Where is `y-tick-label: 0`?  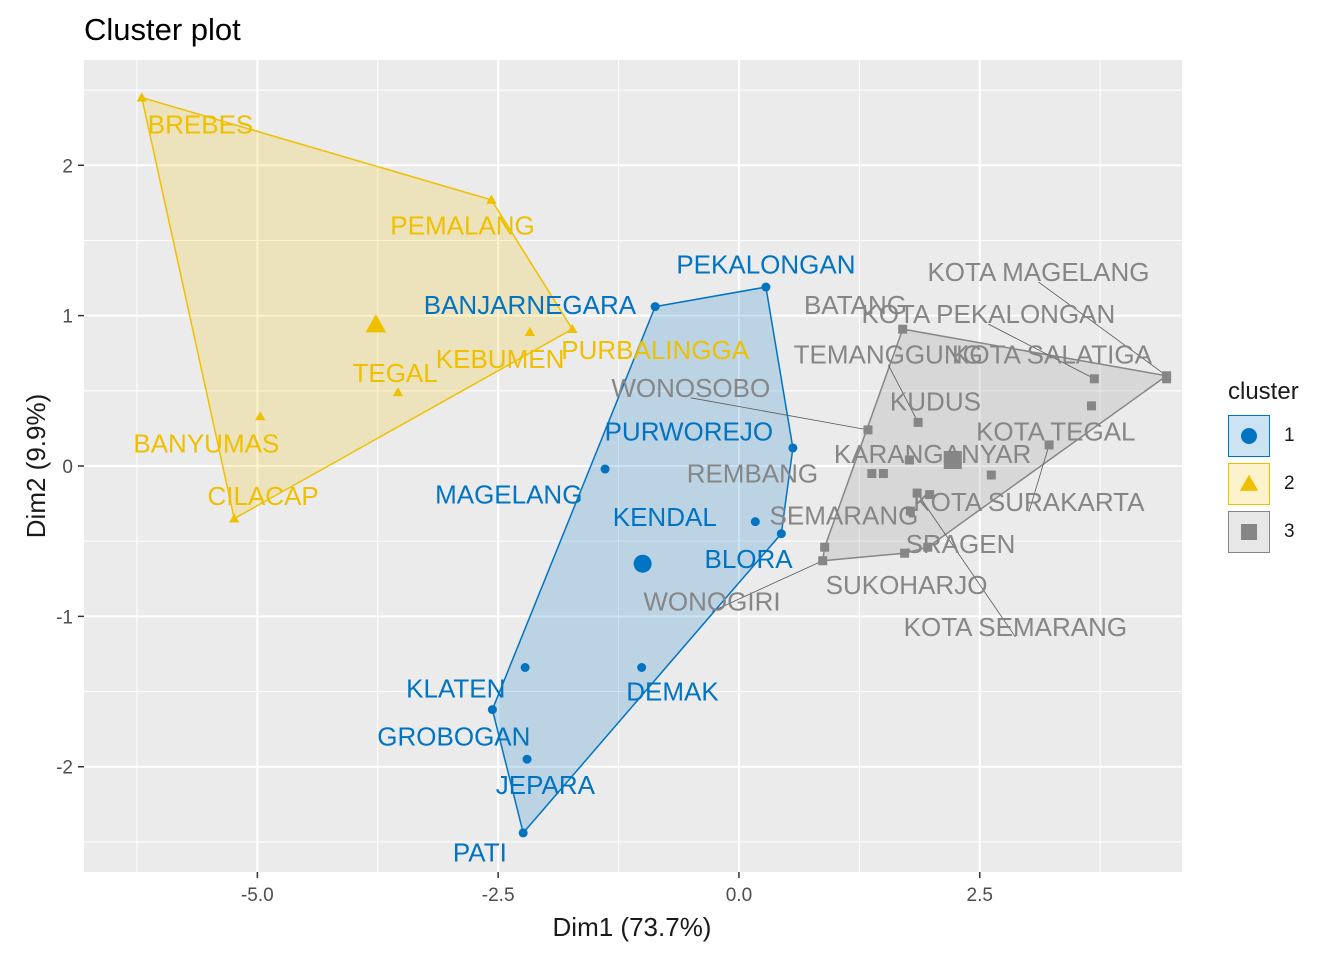 y-tick-label: 0 is located at coordinates (67, 467).